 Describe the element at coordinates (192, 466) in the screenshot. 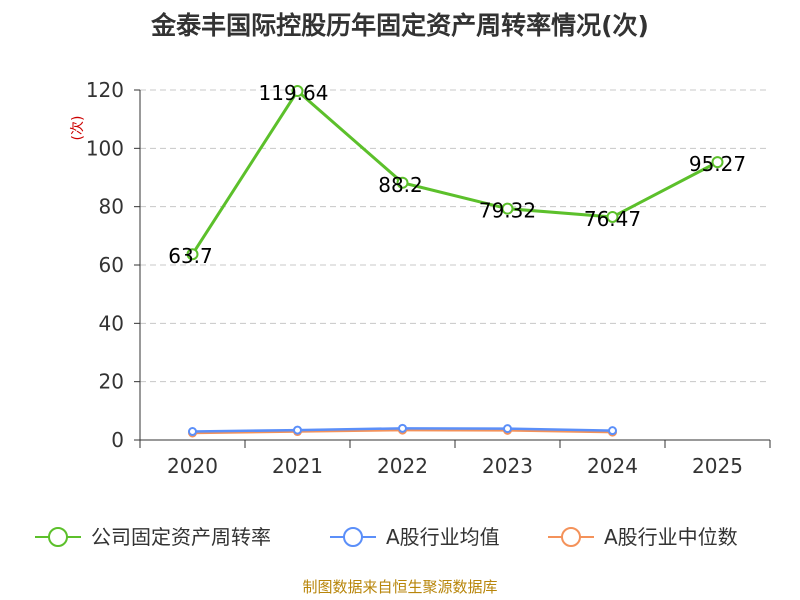

I see `x-tick-label: 2020` at that location.